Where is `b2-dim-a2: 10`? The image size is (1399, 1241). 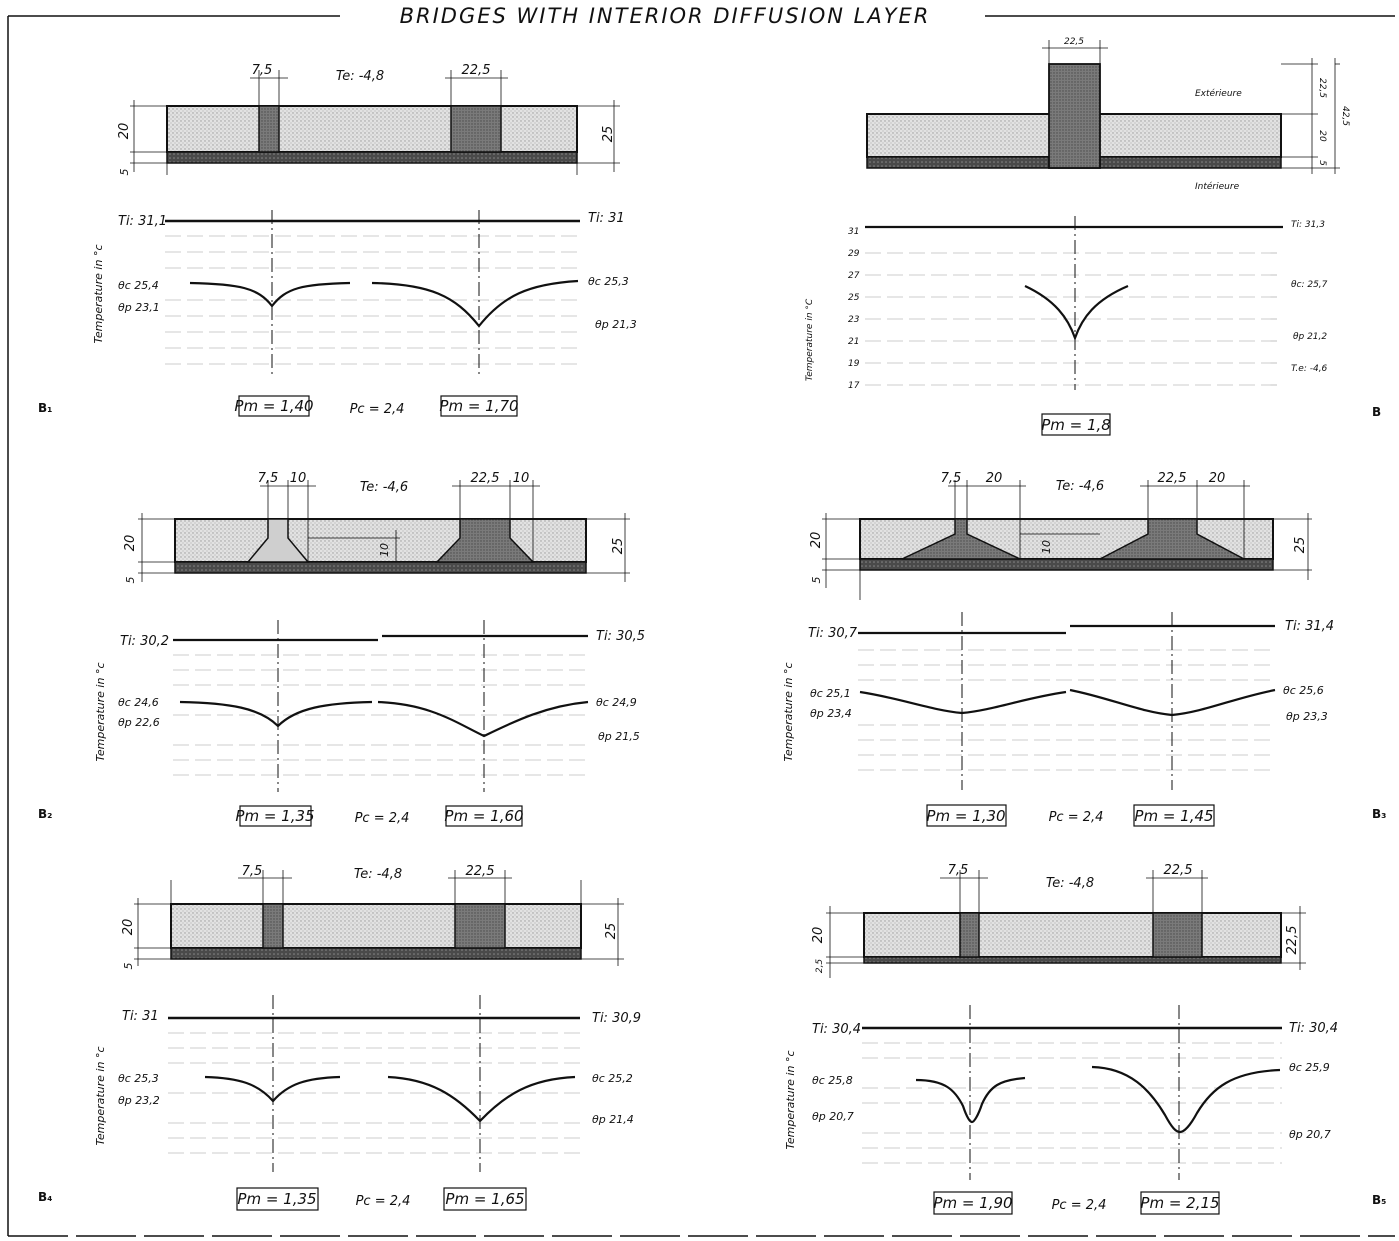 b2-dim-a2: 10 is located at coordinates (298, 478).